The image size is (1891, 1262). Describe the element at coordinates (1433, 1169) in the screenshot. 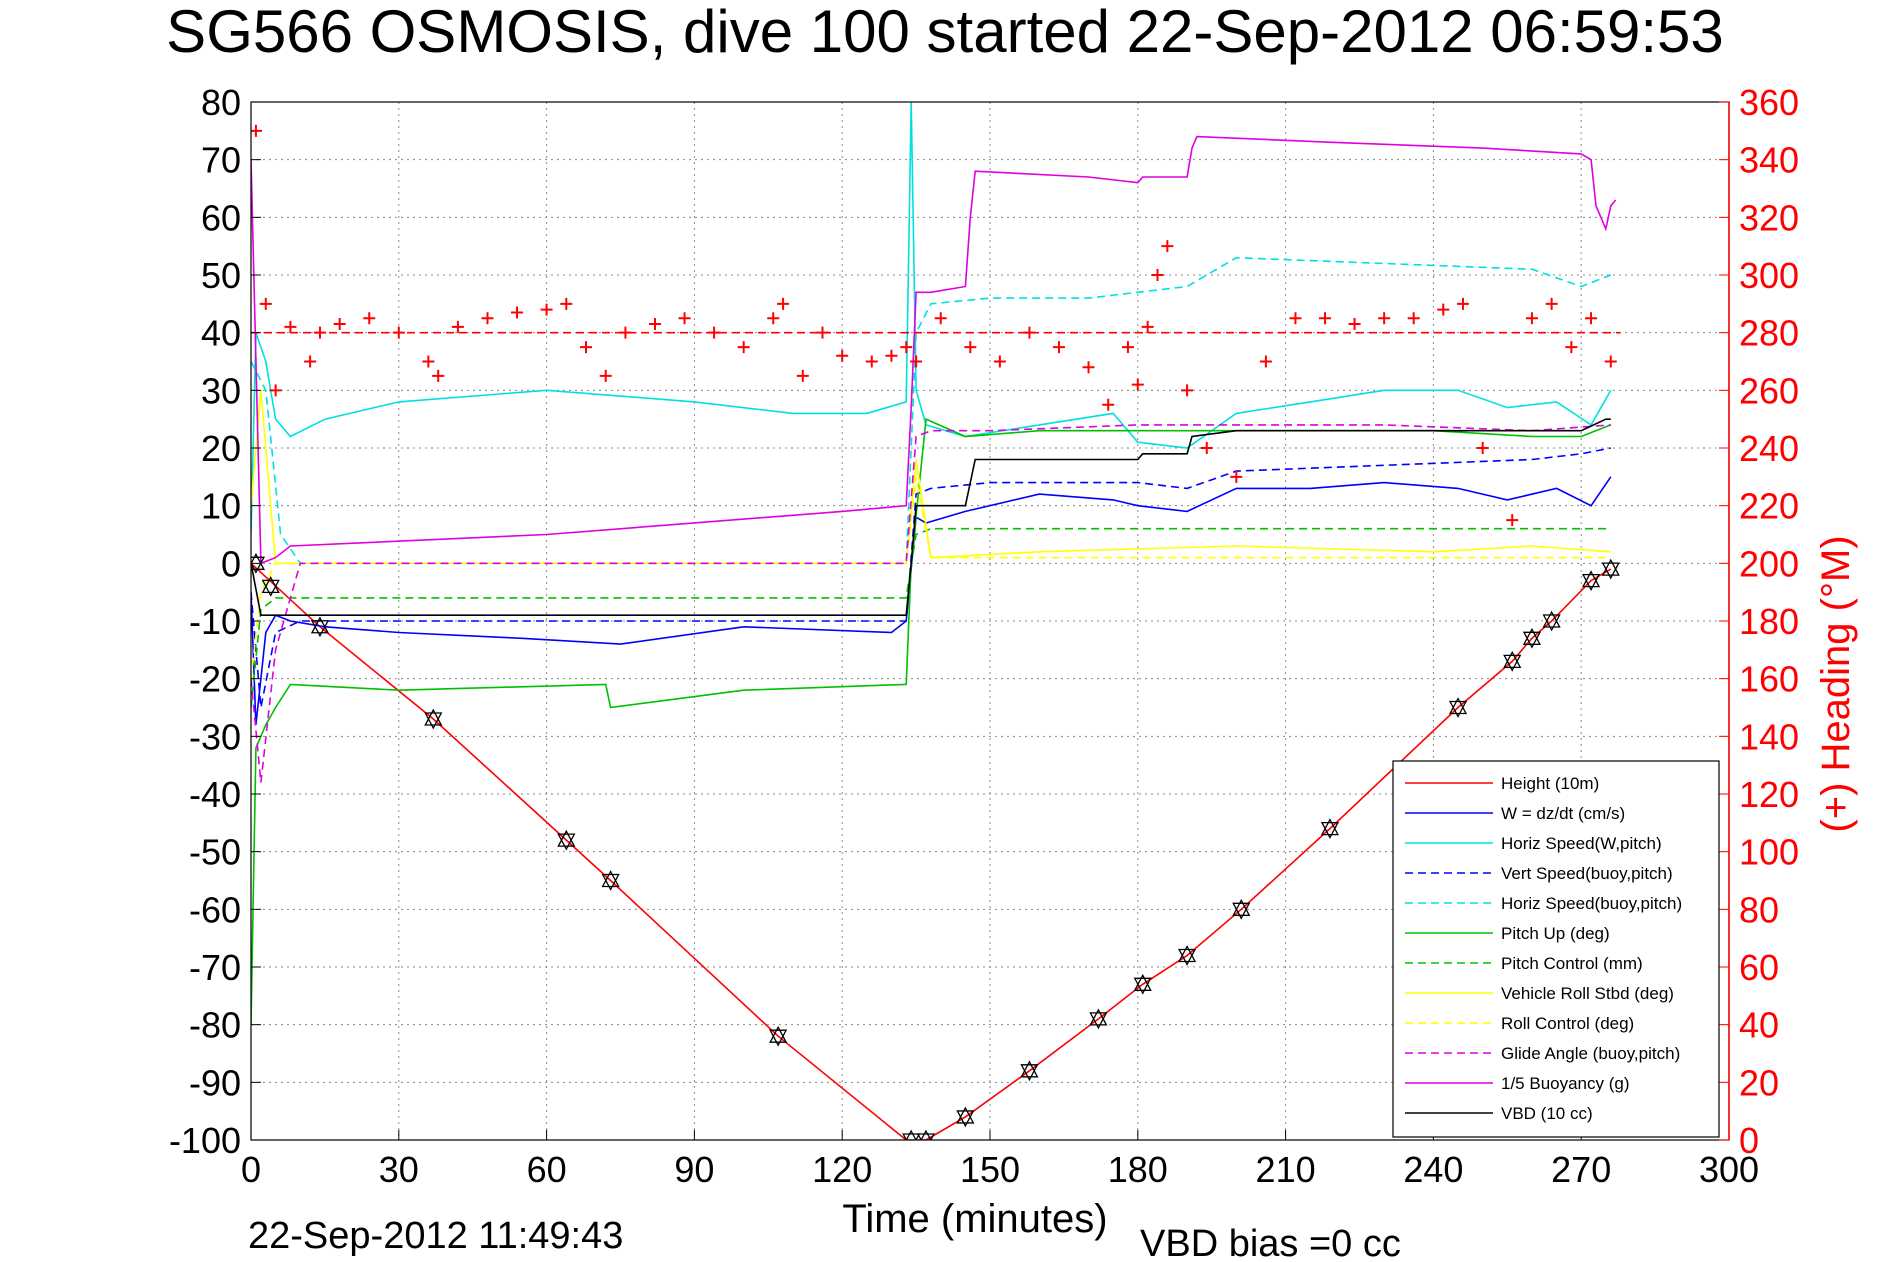

I see `x-tick-label: 240` at that location.